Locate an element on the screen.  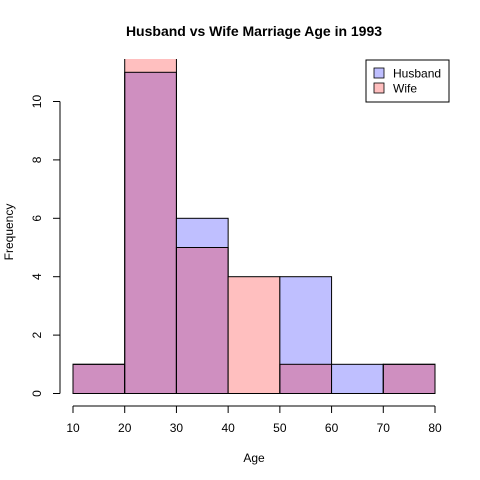
legend-swatch-husband is located at coordinates (379, 73).